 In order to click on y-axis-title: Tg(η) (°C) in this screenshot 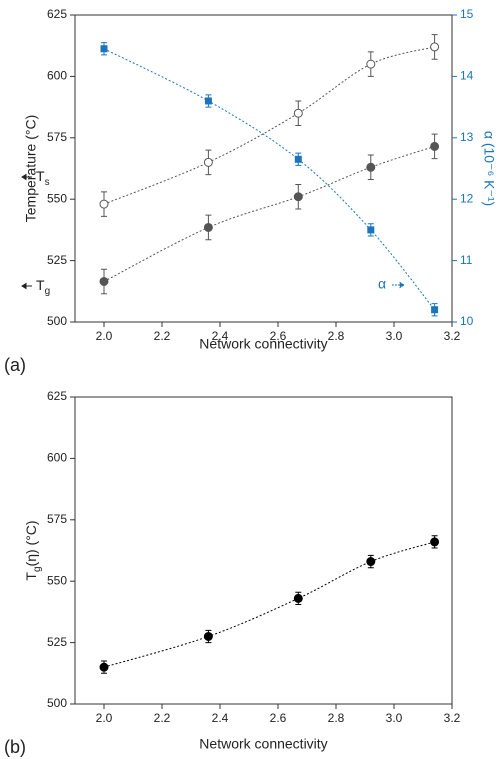, I will do `click(33, 550)`.